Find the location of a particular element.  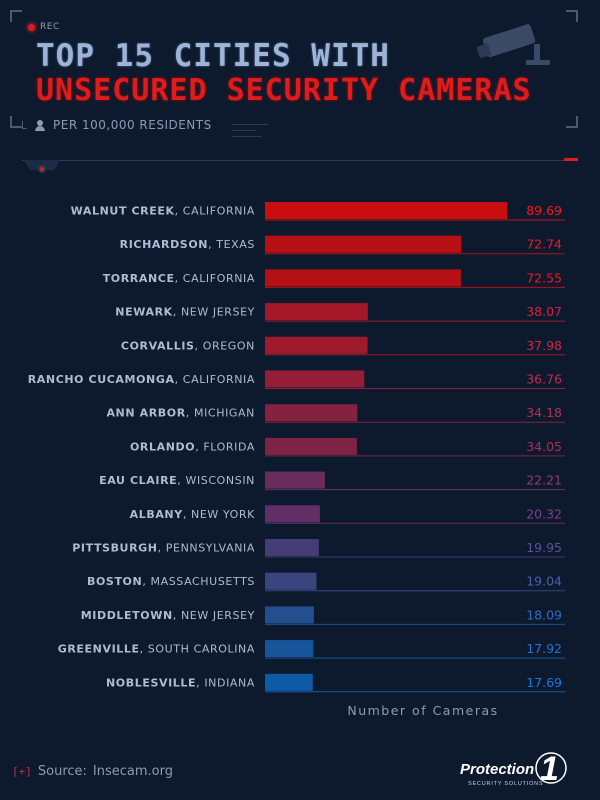

source-credit: [+] Source: Insecam.org is located at coordinates (92, 771).